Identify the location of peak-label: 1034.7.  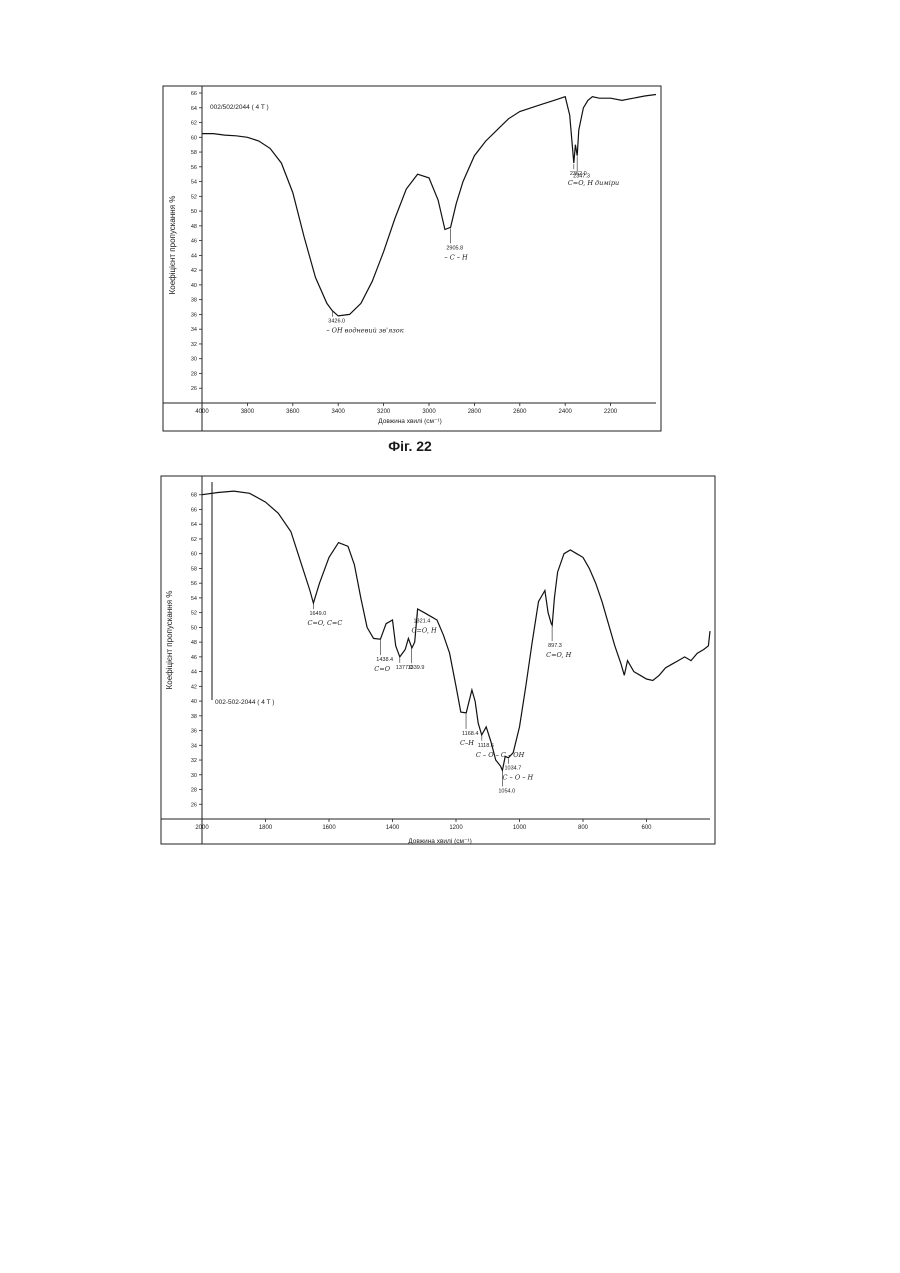
(512, 769).